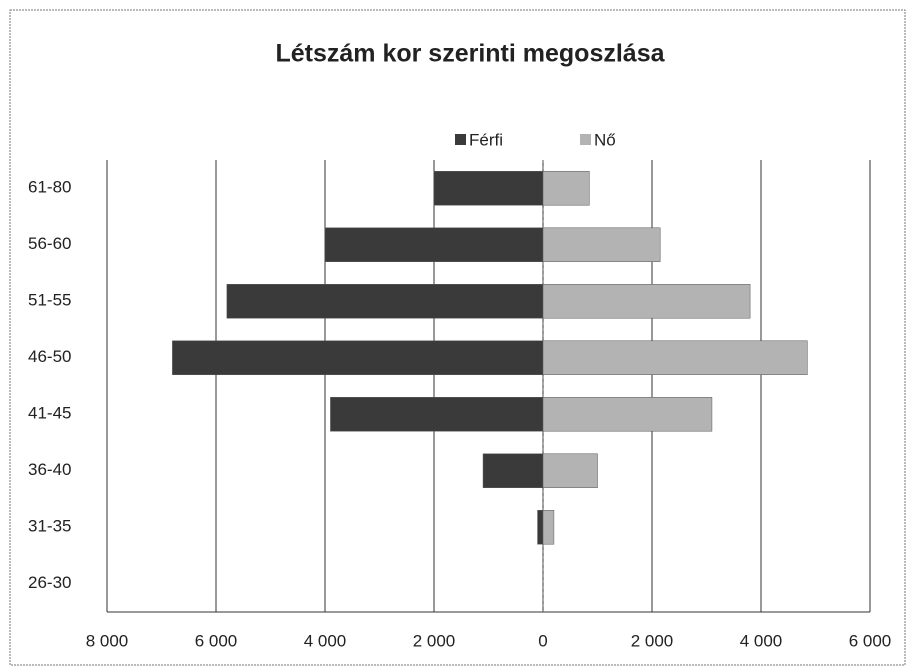 Image resolution: width=916 pixels, height=671 pixels. What do you see at coordinates (470, 54) in the screenshot?
I see `chart-title: Létszám kor szerinti megoszlása` at bounding box center [470, 54].